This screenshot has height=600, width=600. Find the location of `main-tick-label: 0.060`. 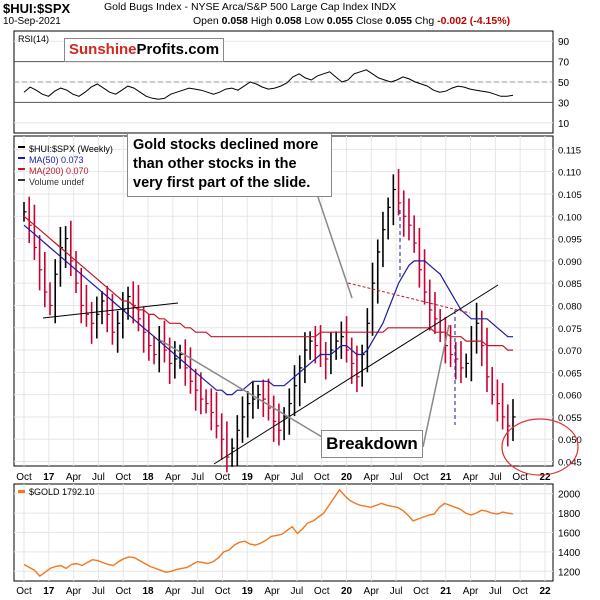

main-tick-label: 0.060 is located at coordinates (570, 396).